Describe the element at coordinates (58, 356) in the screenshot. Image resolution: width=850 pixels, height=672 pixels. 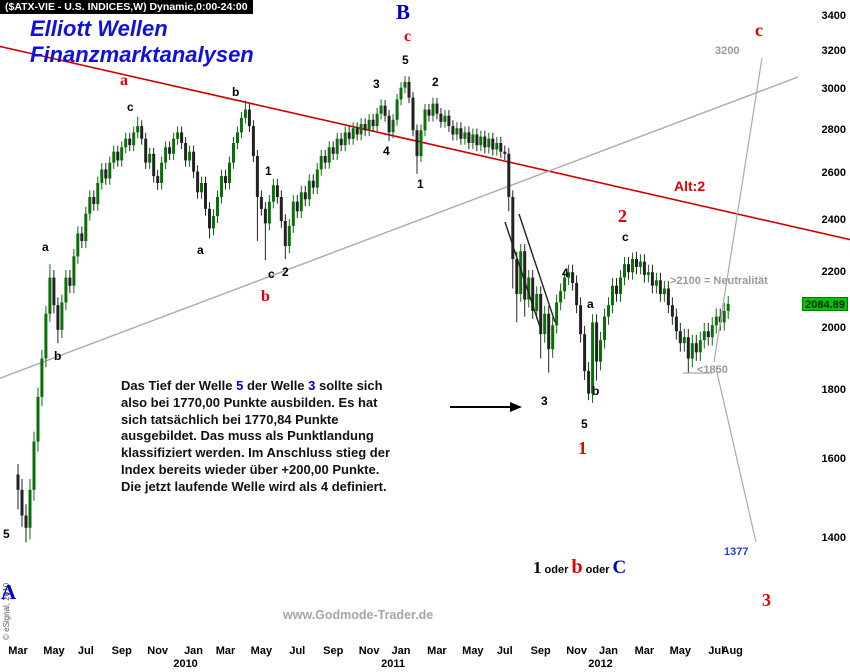
I see `wave-label: b` at that location.